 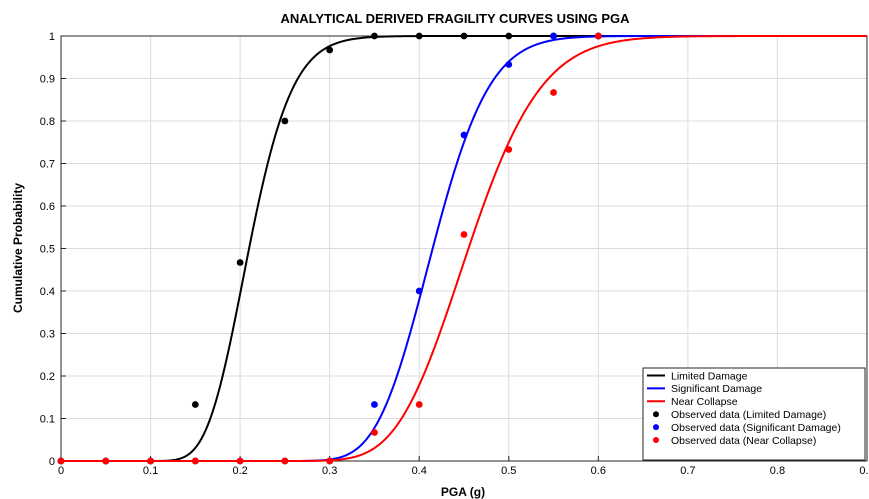 I want to click on x-axis-label: PGA (g), so click(x=463, y=492).